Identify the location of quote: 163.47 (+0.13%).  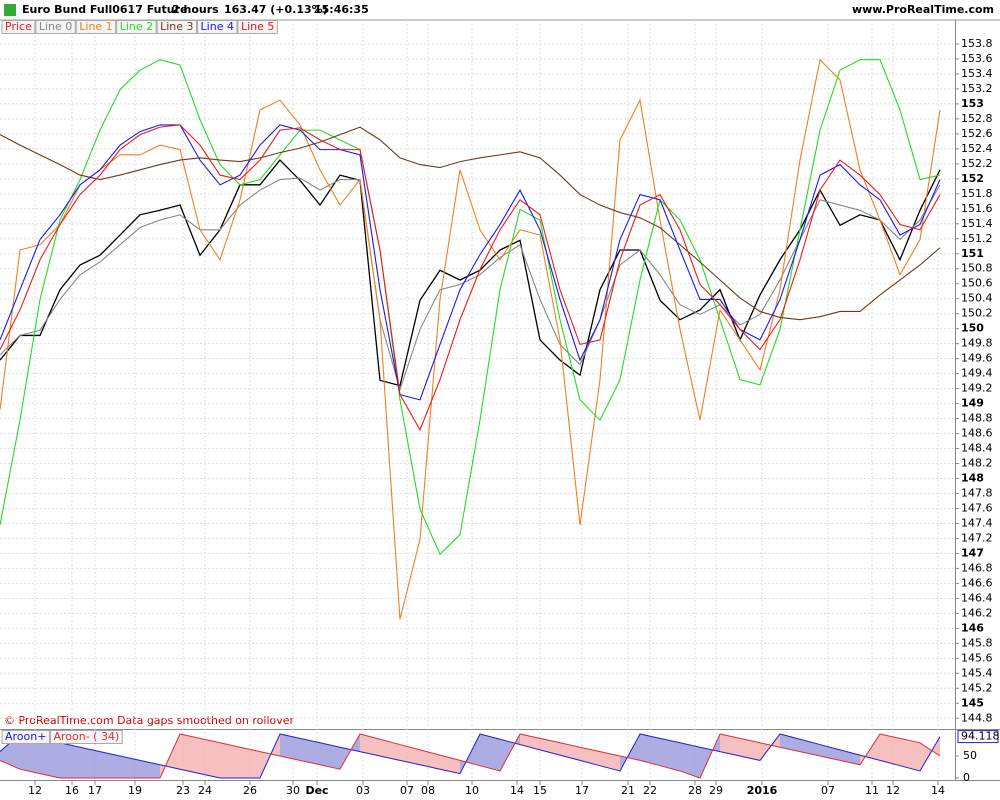
(276, 9).